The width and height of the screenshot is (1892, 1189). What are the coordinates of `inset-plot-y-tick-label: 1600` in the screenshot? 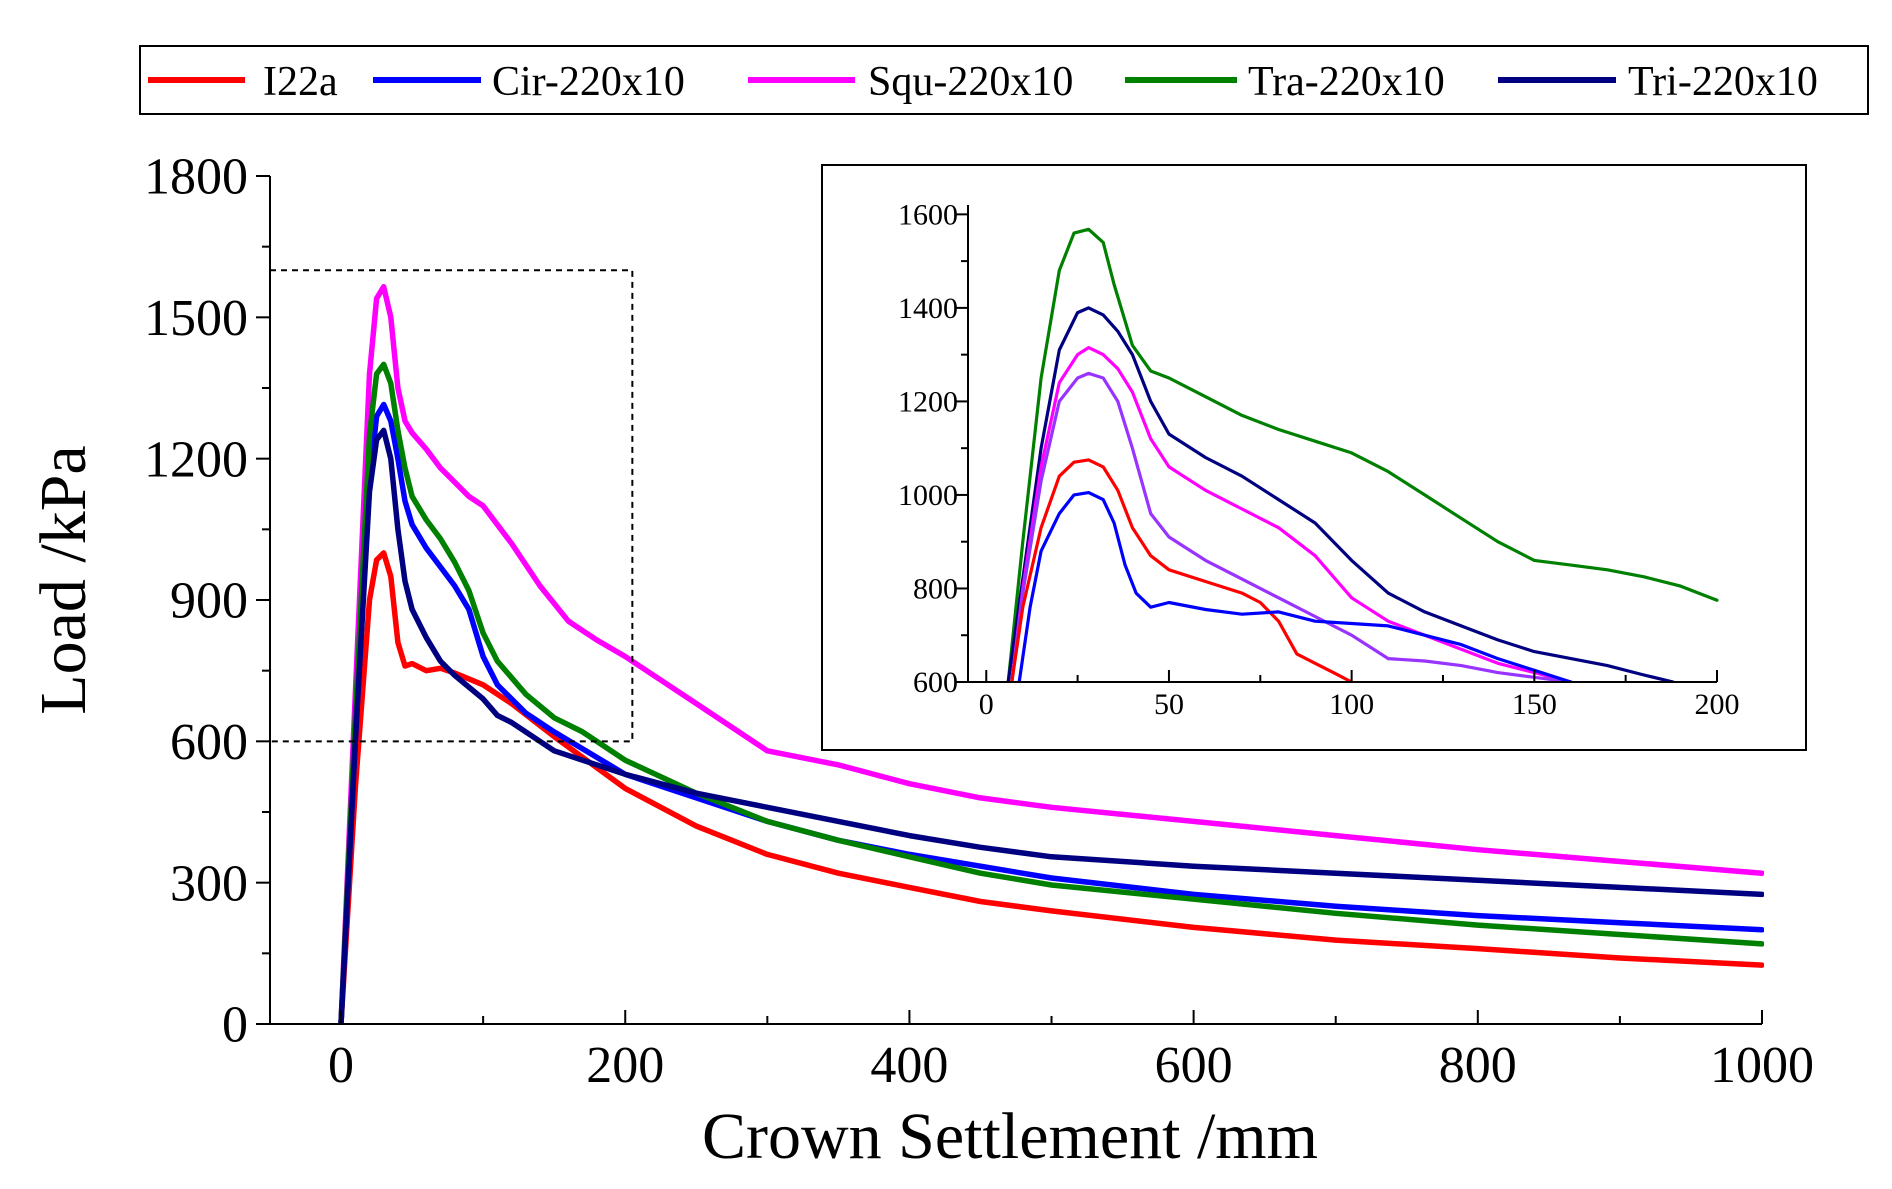 It's located at (928, 215).